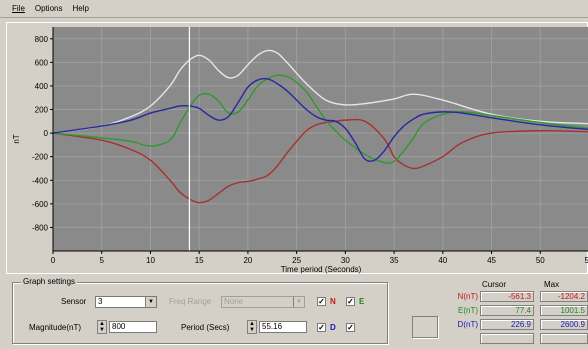 Image resolution: width=588 pixels, height=349 pixels. I want to click on checkbox-f: ✓, so click(350, 327).